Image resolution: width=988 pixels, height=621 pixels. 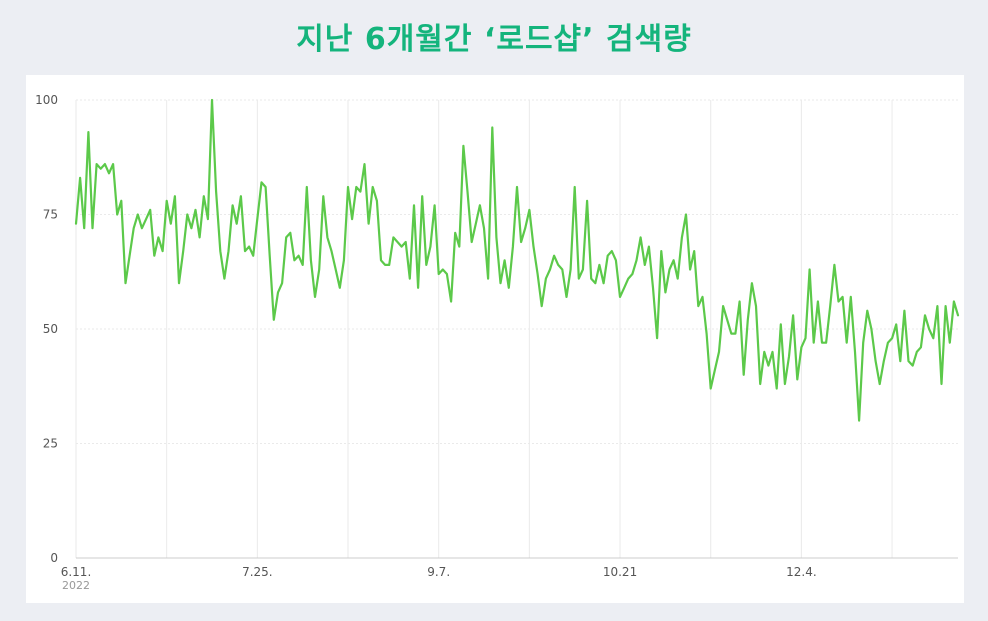 I want to click on x-tick-label: 7.25., so click(x=257, y=572).